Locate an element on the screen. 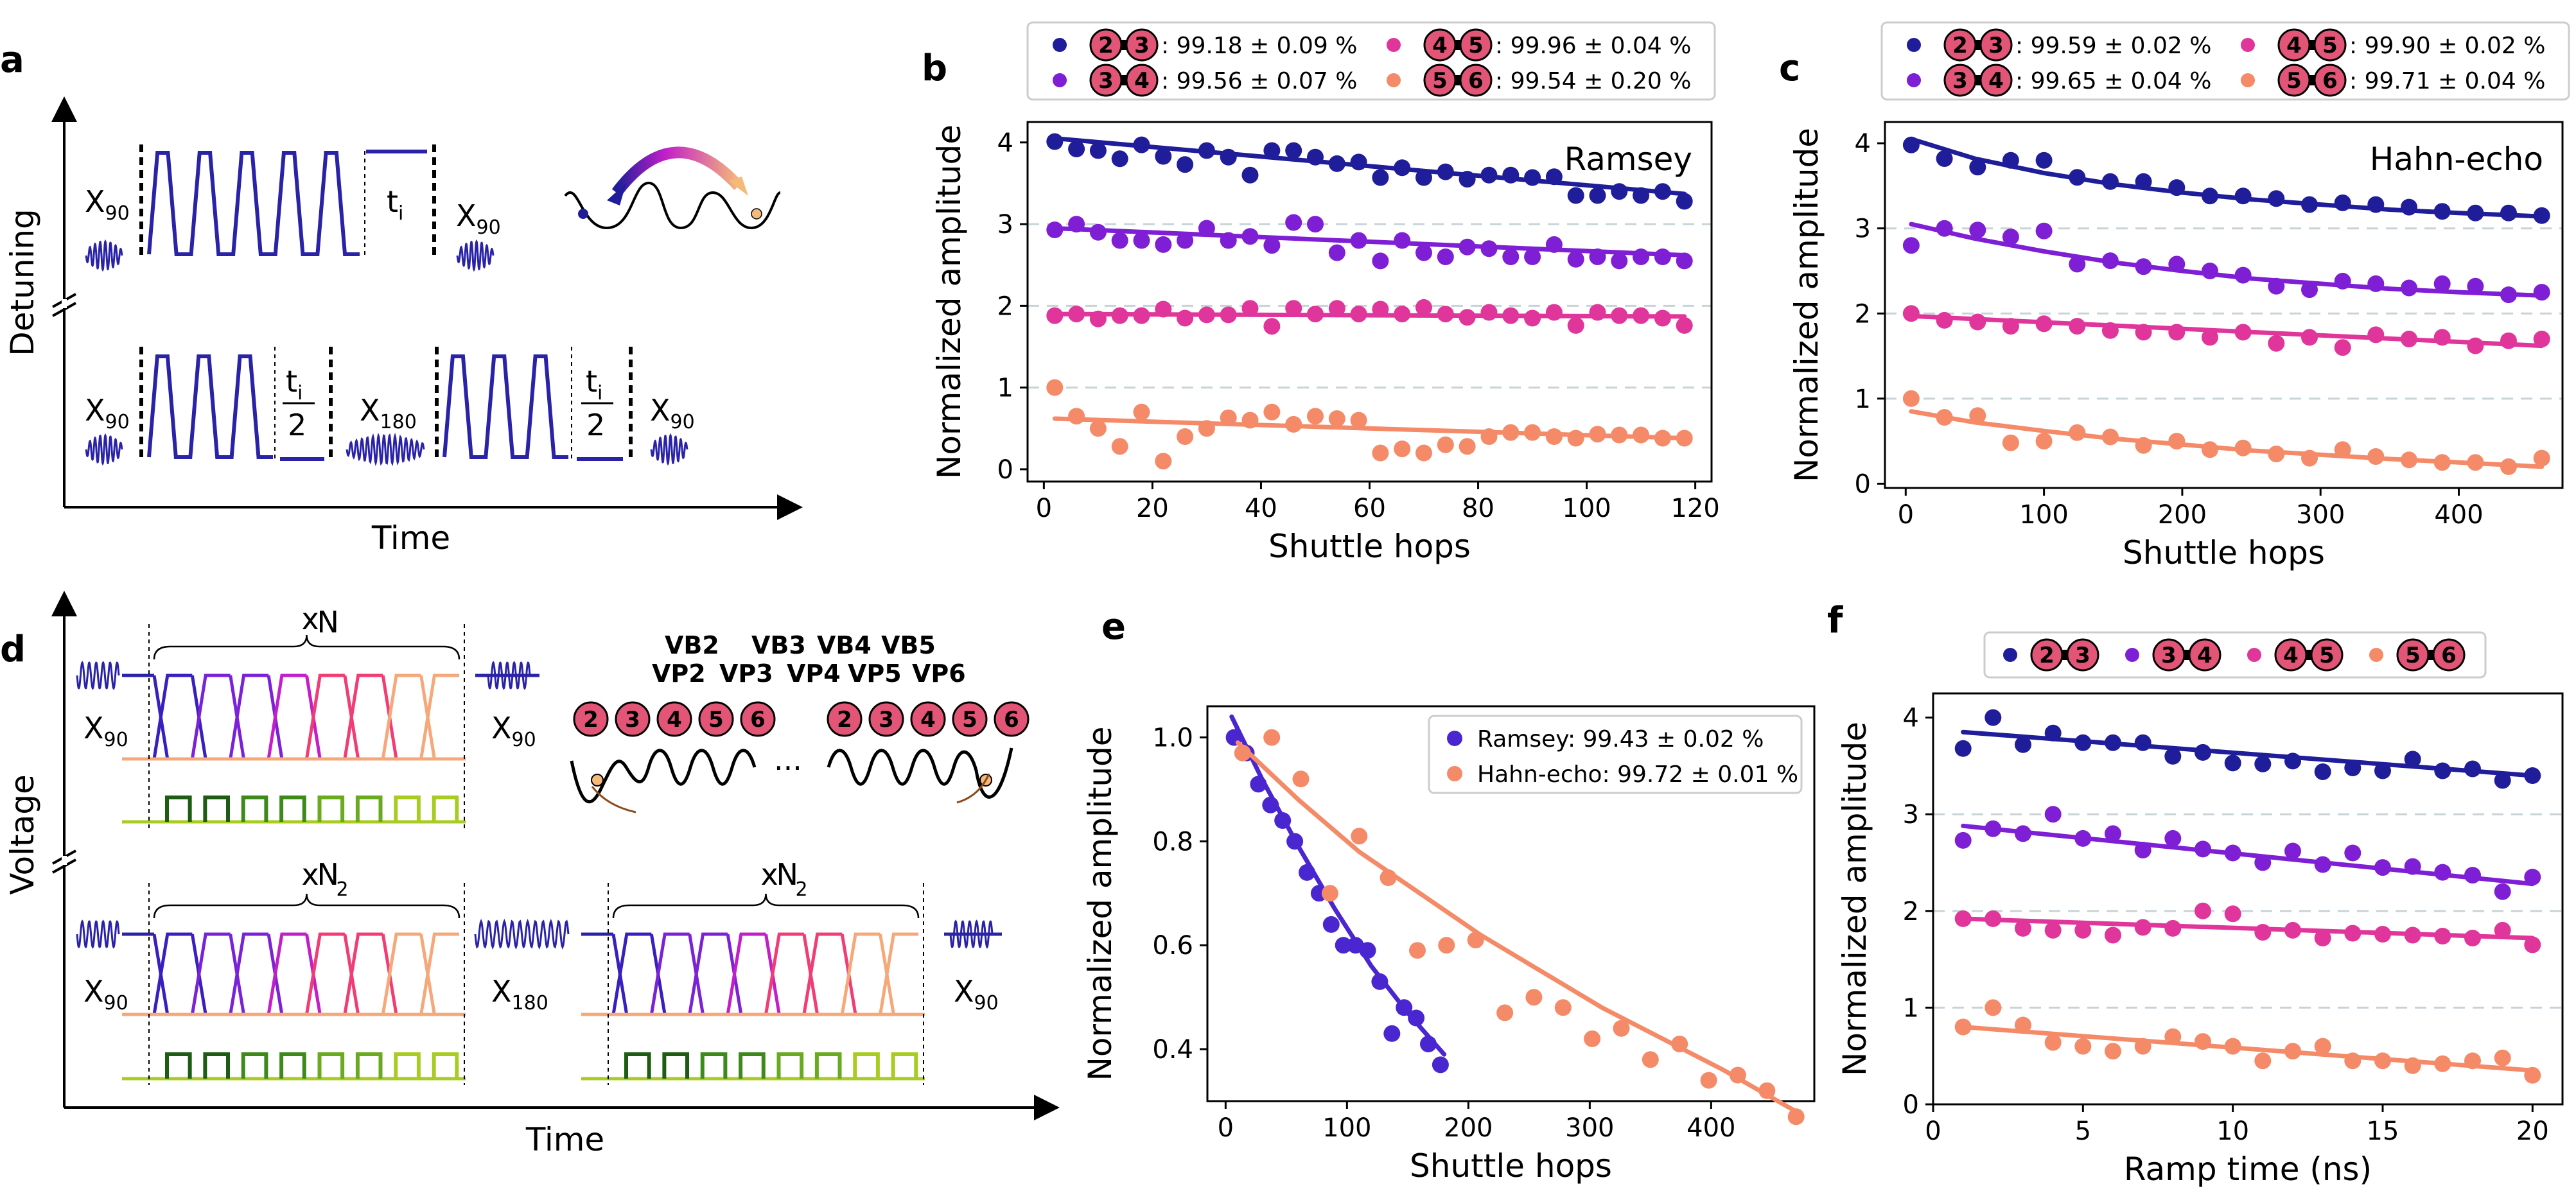 This screenshot has height=1200, width=2576. x-axis-label: Shuttle hops is located at coordinates (1369, 546).